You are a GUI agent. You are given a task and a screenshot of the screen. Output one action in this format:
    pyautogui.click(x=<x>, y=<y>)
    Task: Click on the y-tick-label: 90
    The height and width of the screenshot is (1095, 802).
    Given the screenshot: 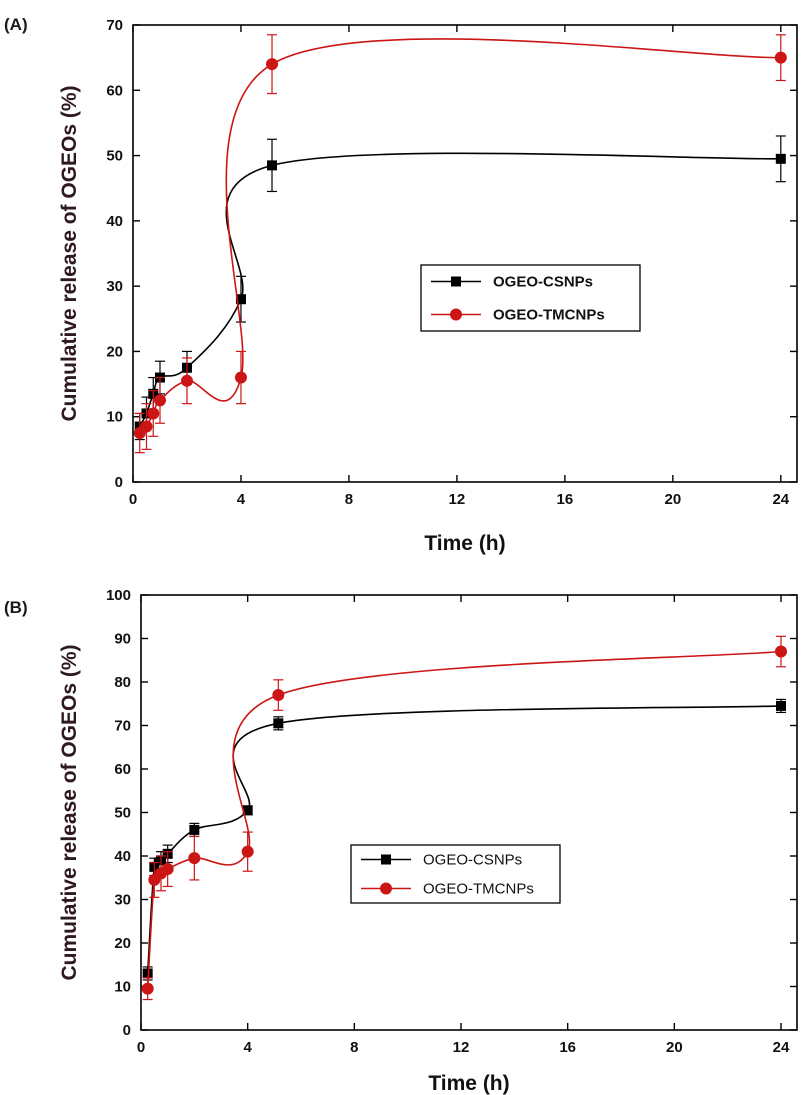 What is the action you would take?
    pyautogui.click(x=122, y=639)
    